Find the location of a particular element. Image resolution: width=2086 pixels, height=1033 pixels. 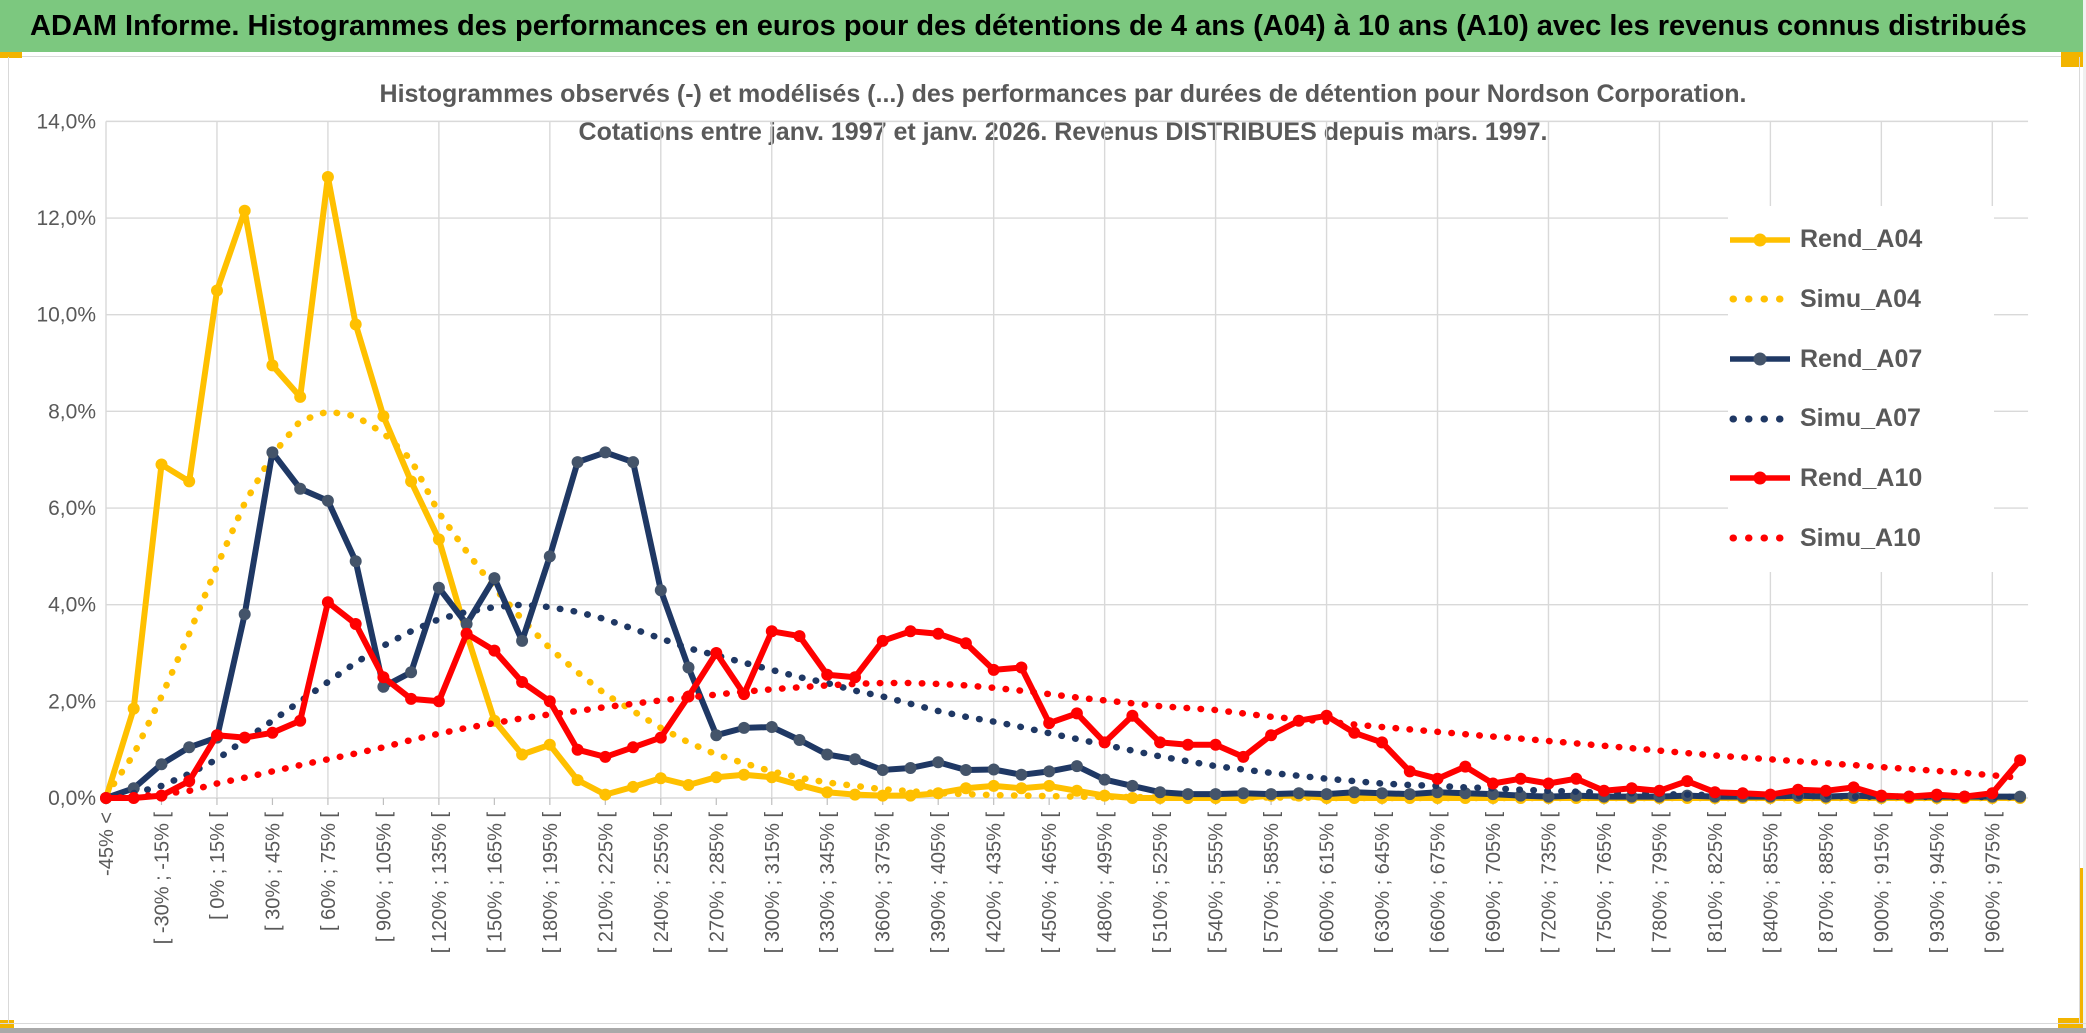

x-axis-tick-label: [ 270% ; 285% [ is located at coordinates (717, 883).